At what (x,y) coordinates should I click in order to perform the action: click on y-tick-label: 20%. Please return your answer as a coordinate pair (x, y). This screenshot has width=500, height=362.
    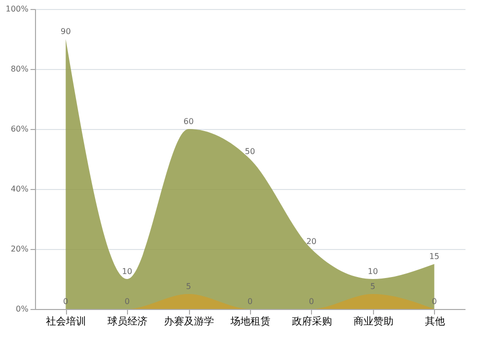
    Looking at the image, I should click on (19, 249).